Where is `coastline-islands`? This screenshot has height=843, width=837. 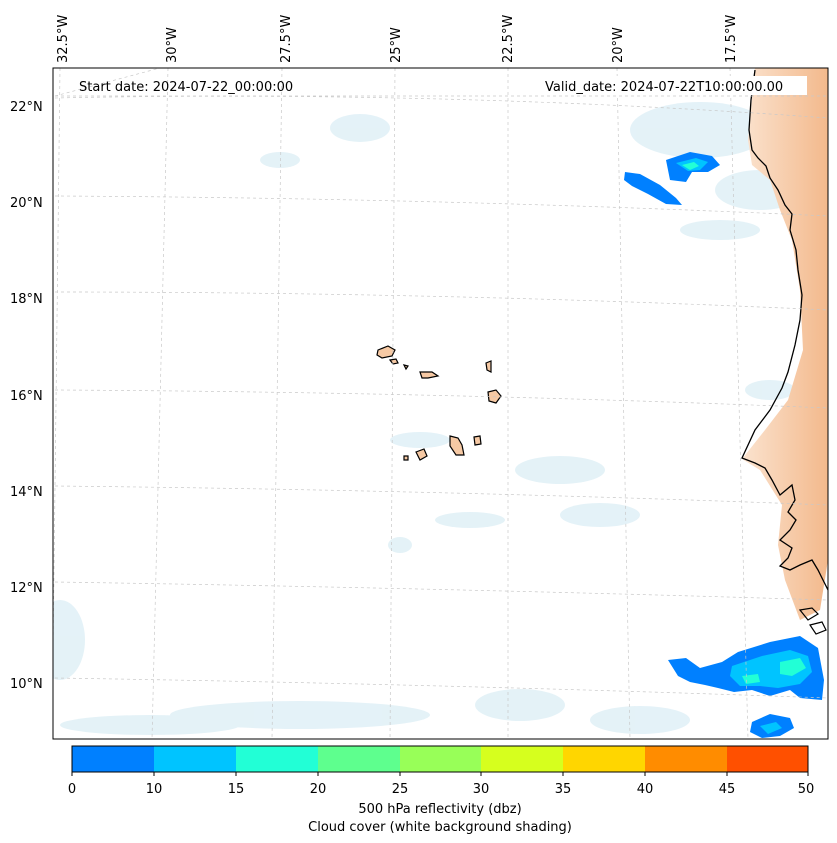 coastline-islands is located at coordinates (812, 621).